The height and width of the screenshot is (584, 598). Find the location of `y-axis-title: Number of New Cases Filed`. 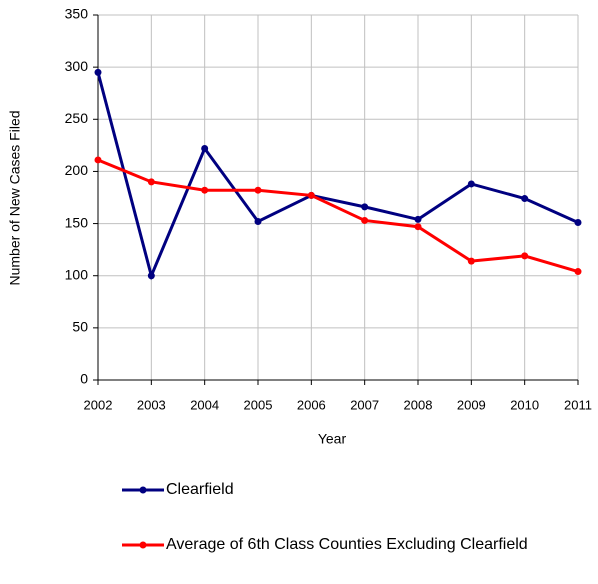

y-axis-title: Number of New Cases Filed is located at coordinates (15, 197).